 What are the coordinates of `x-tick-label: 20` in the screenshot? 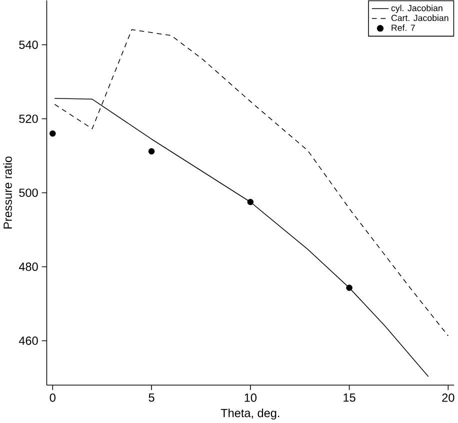 It's located at (448, 398).